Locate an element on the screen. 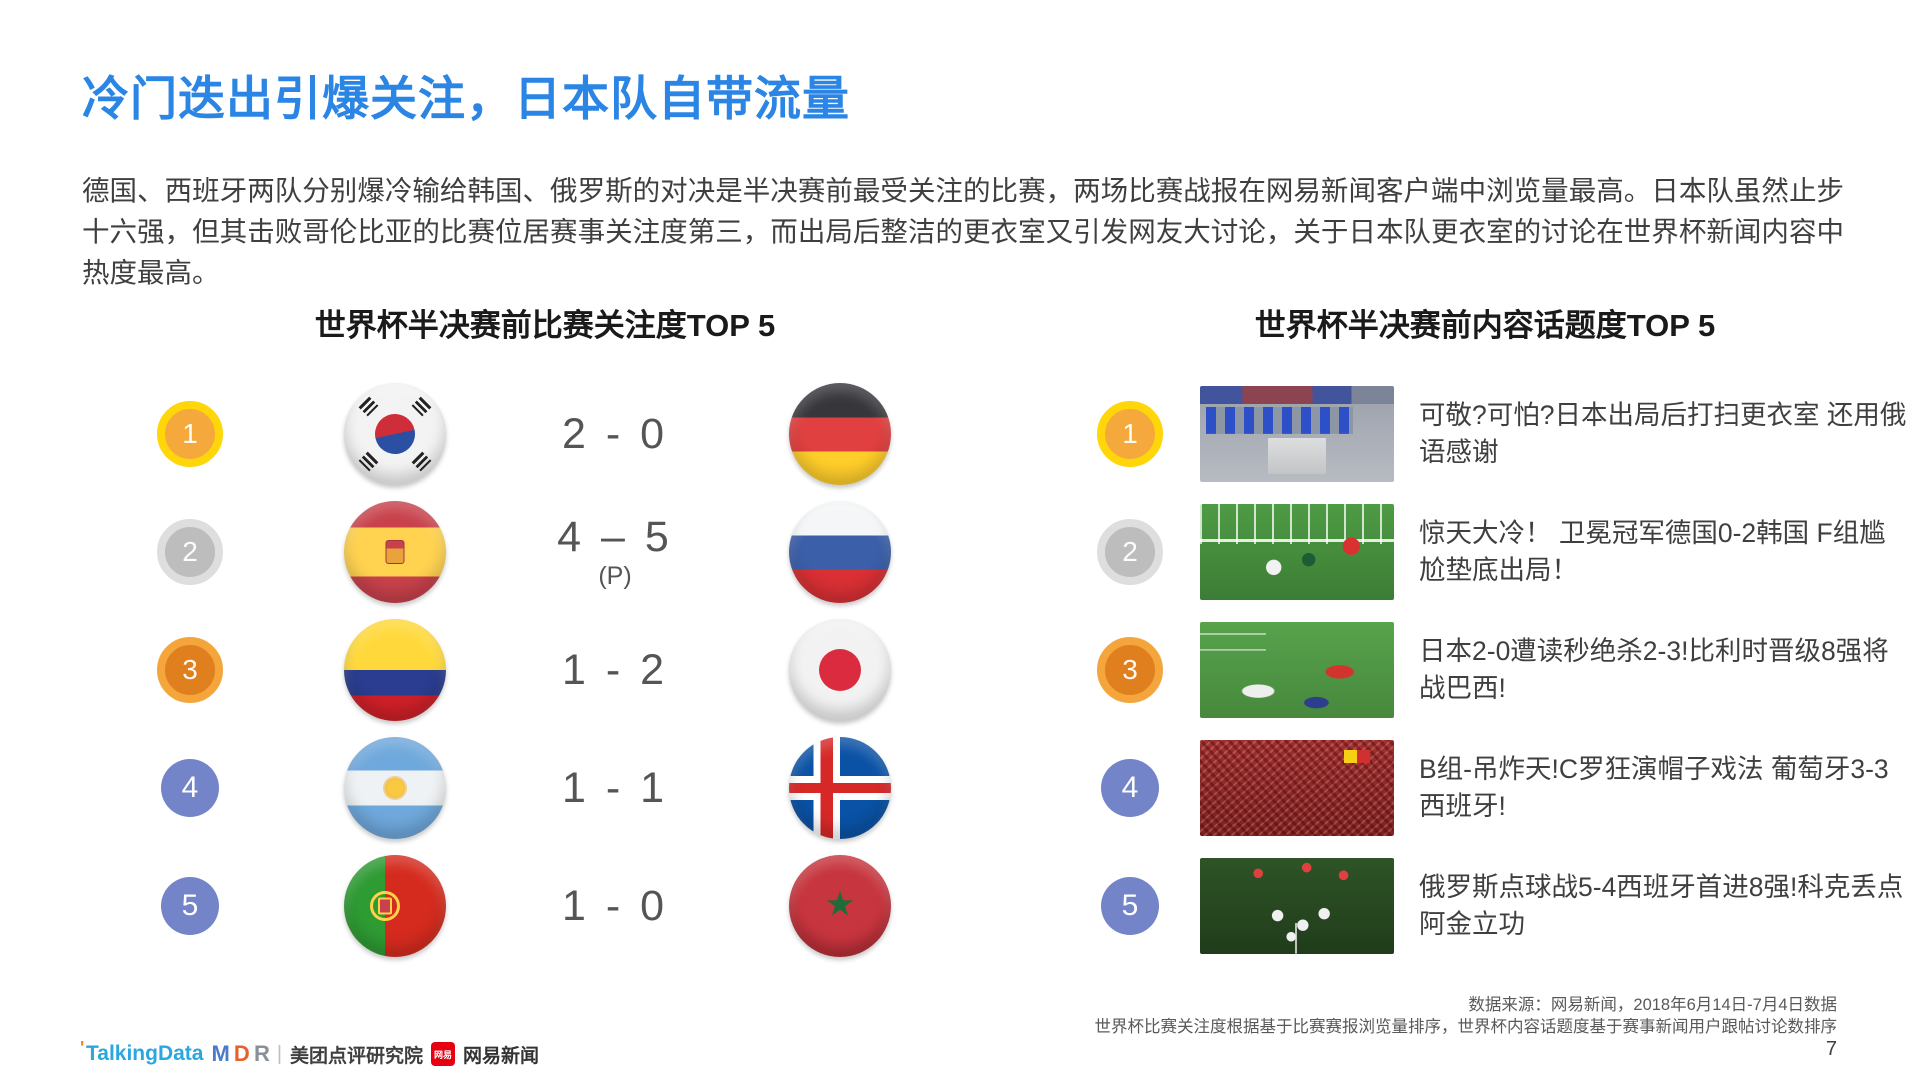 The image size is (1921, 1080). talkingdata-logo-text: TalkingData is located at coordinates (145, 1053).